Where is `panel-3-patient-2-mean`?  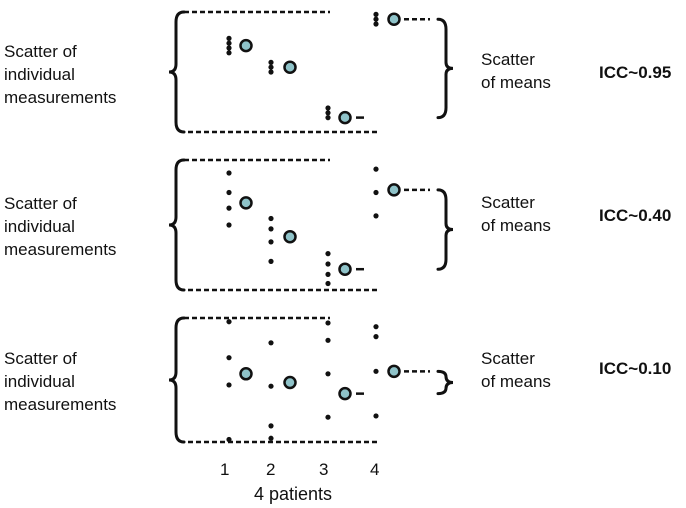 panel-3-patient-2-mean is located at coordinates (290, 382).